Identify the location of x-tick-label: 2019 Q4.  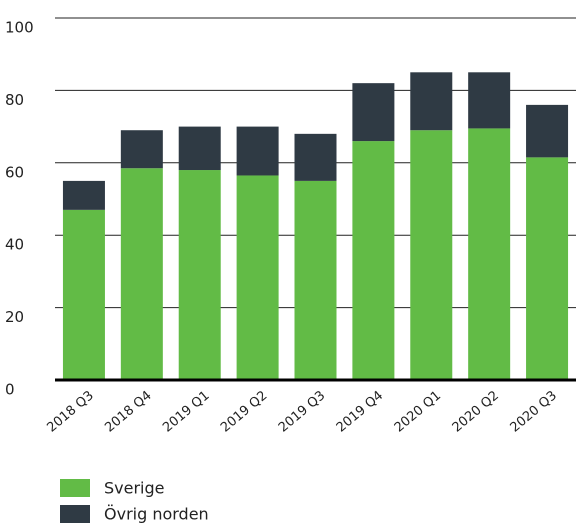
(360, 411).